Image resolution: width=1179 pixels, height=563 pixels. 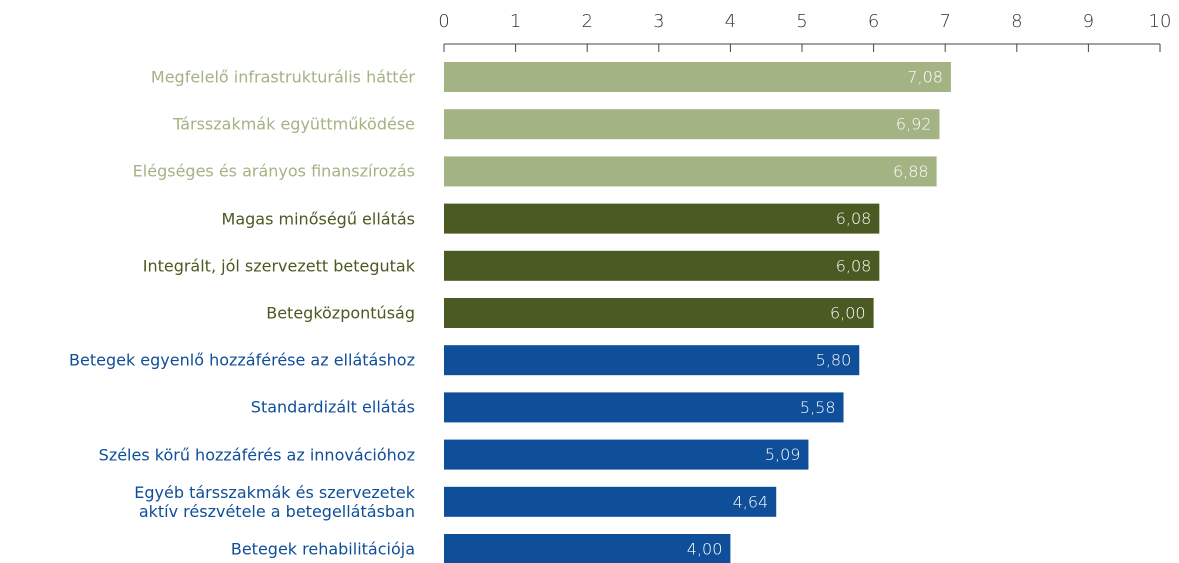 I want to click on value-label: 6,92, so click(x=914, y=124).